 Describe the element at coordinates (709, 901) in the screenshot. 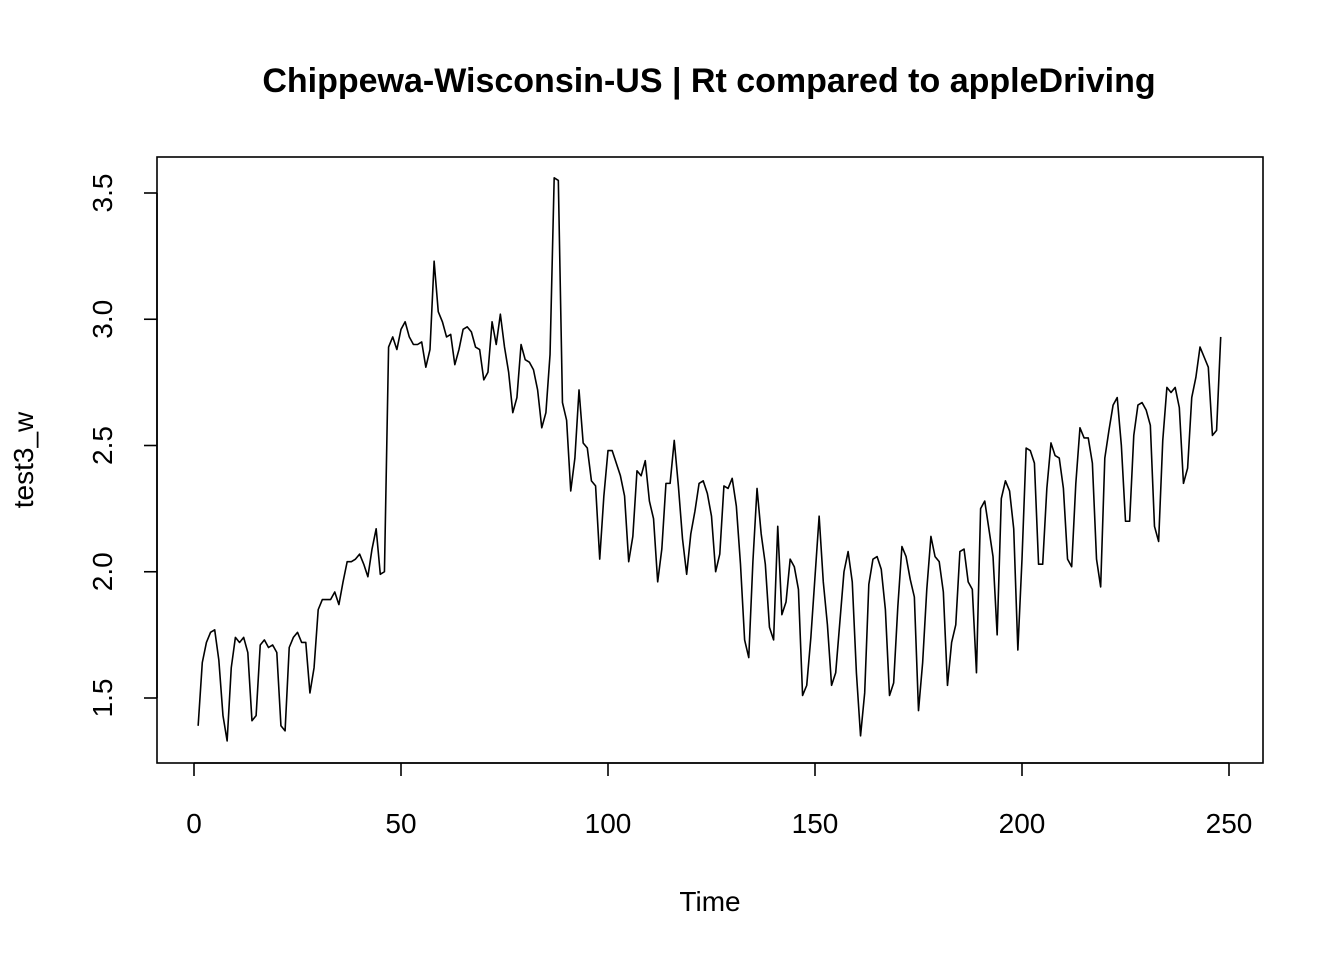

I see `x-axis-label: Time` at that location.